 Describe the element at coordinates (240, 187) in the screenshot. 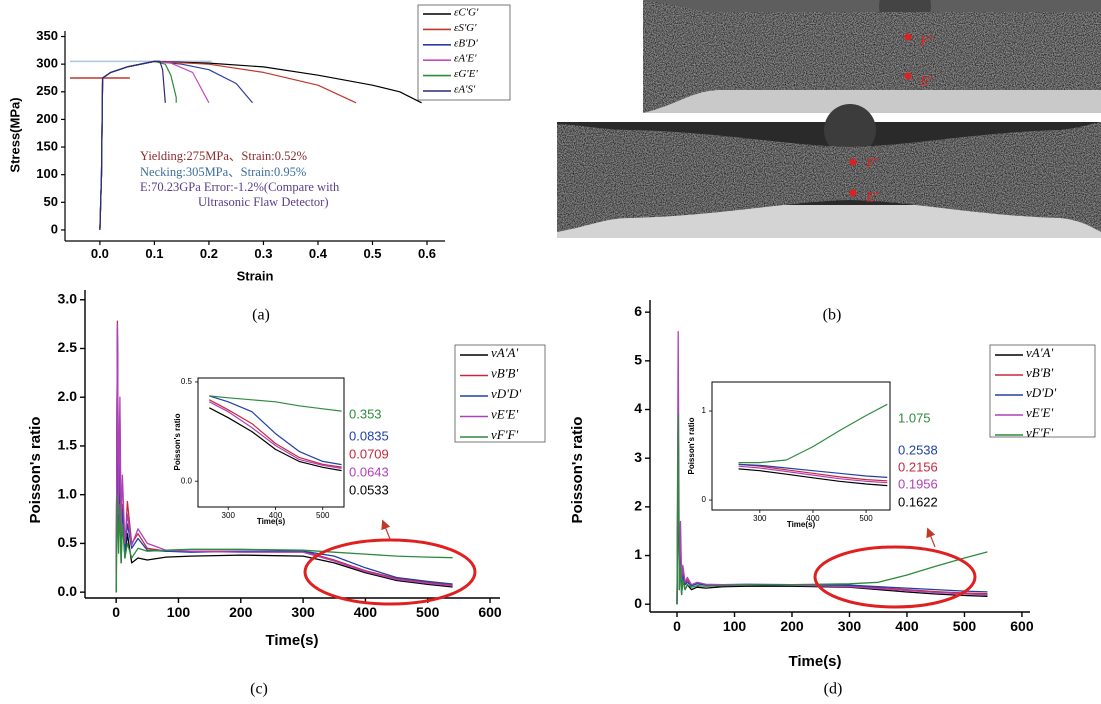

I see `annotation: E:70.23GPa Error:-1.2%(Compare with` at that location.